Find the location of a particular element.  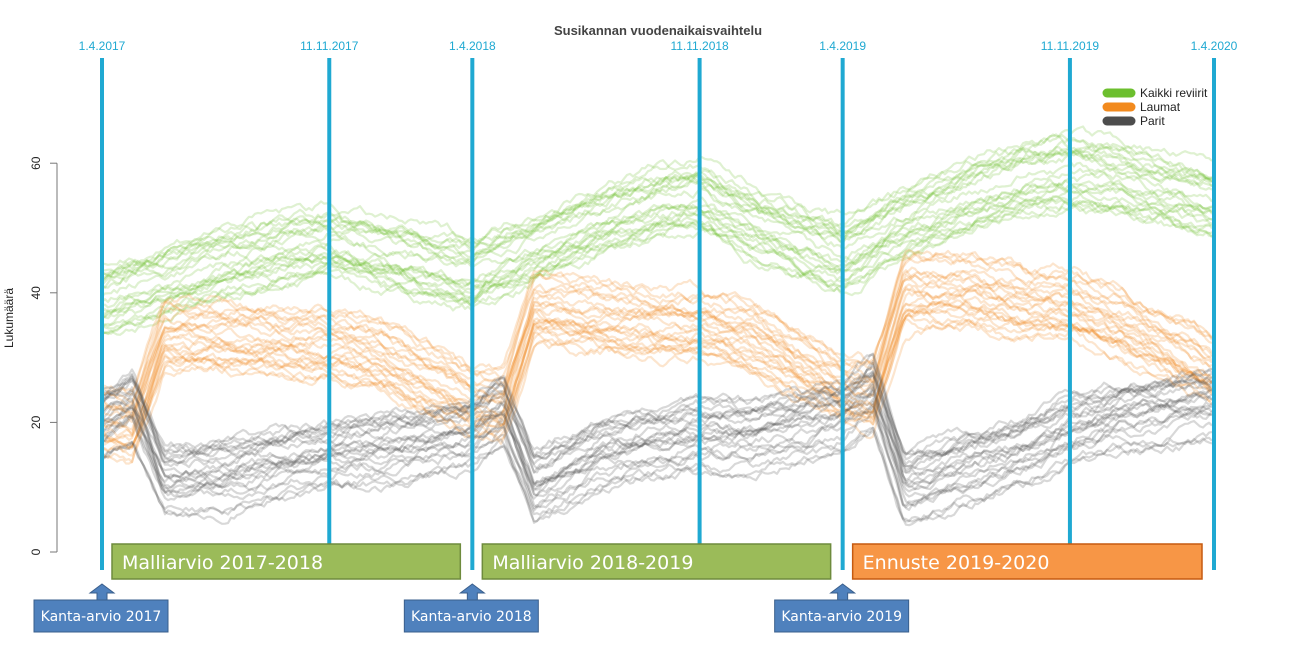

period-box-malliarvio-2018-2019: Malliarvio 2018-2019 is located at coordinates (656, 561).